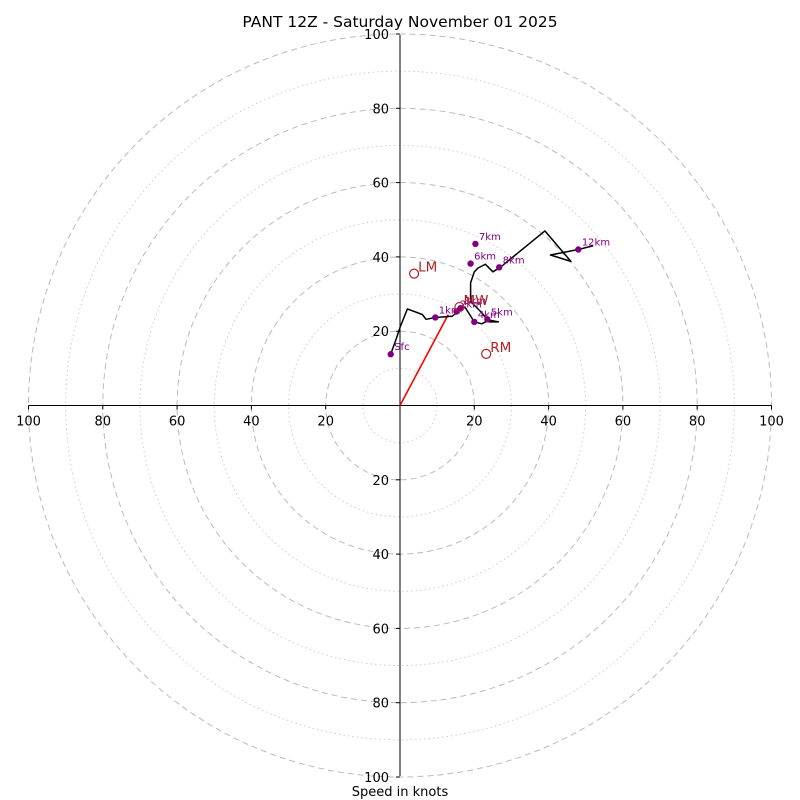  What do you see at coordinates (471, 305) in the screenshot?
I see `height-label-2km: 2km` at bounding box center [471, 305].